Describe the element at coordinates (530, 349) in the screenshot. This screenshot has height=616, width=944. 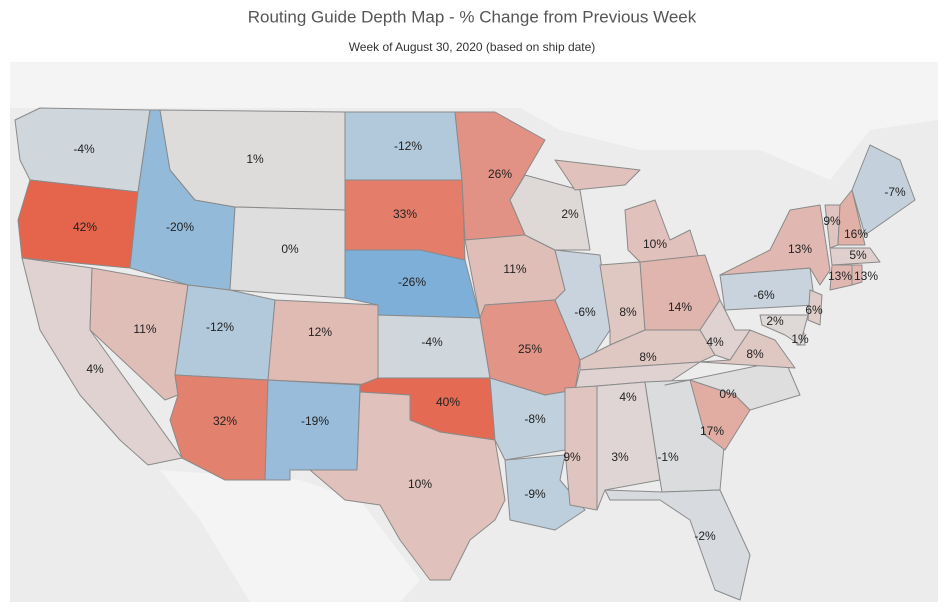
I see `value-label: 25%` at that location.